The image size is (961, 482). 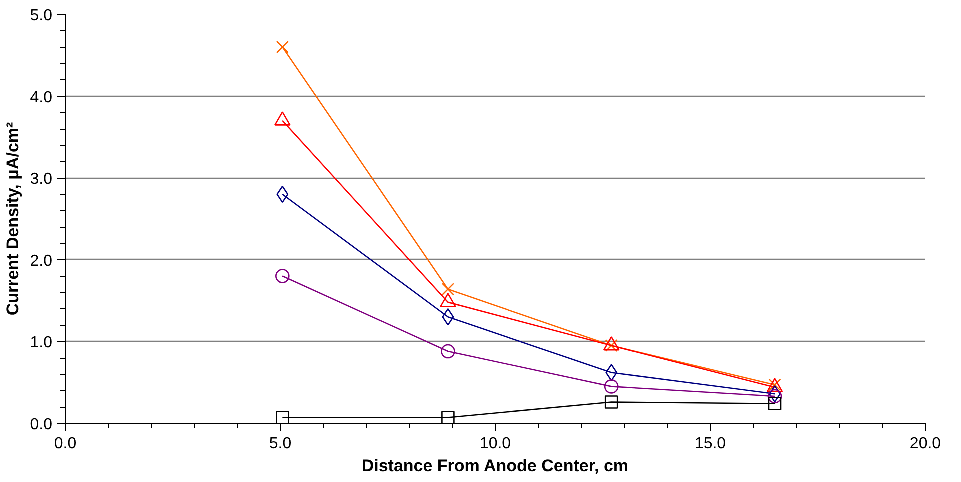 I want to click on y-tick-label: 5.0, so click(x=41, y=16).